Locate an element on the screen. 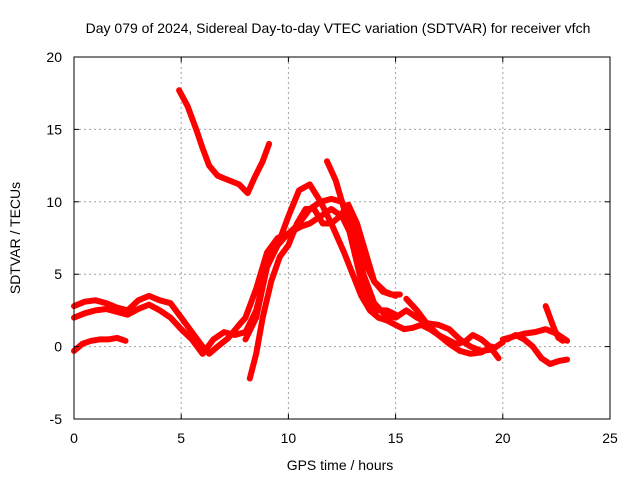  y-axis-label: SDTVAR / TECUs is located at coordinates (15, 238).